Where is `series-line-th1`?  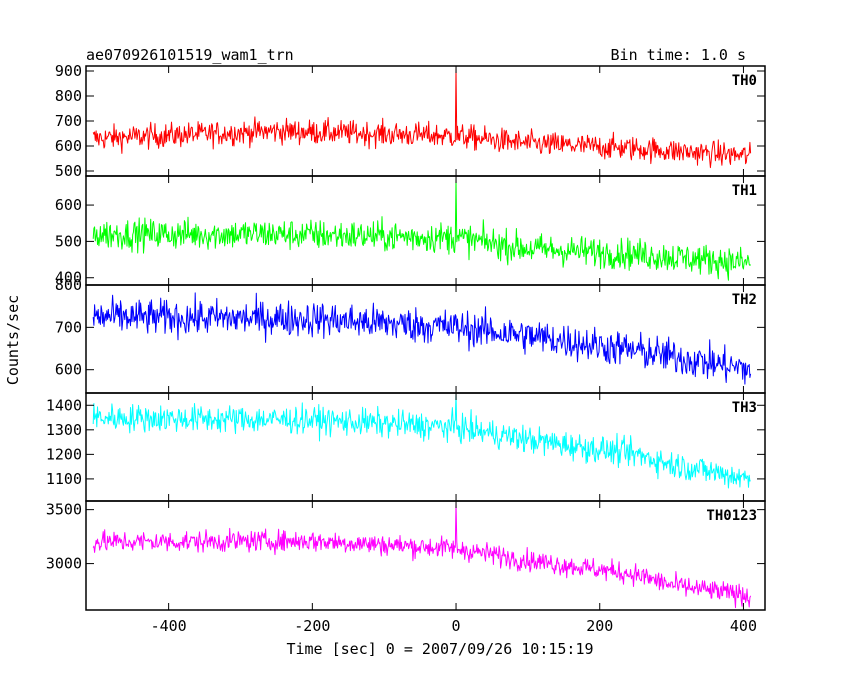
series-line-th1 is located at coordinates (421, 229).